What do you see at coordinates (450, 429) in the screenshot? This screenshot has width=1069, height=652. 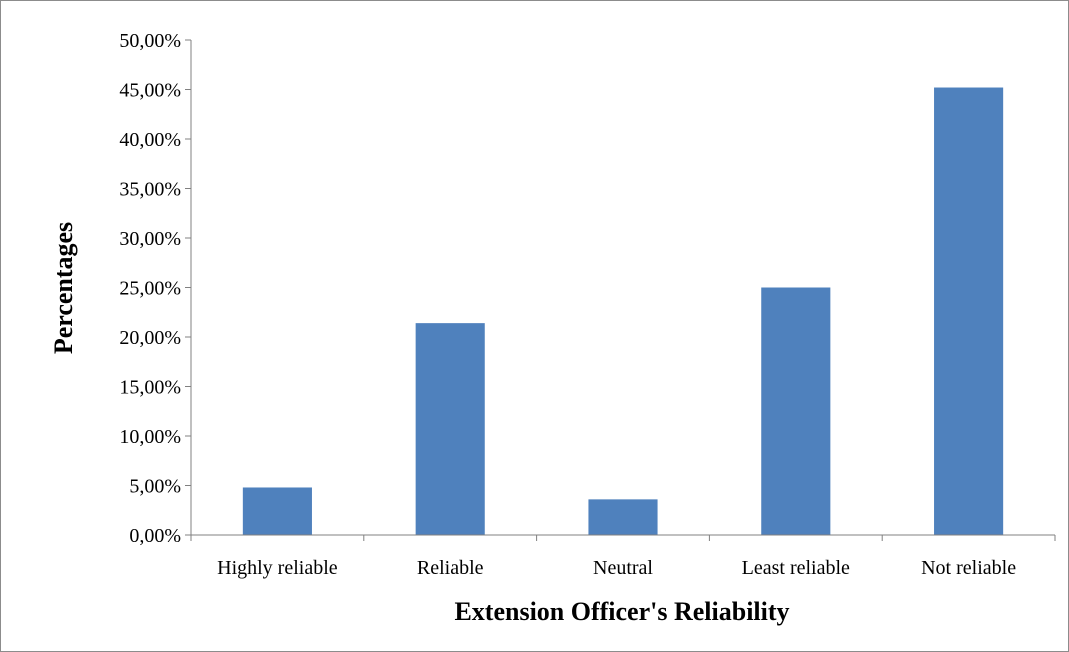 I see `bar-reliable` at bounding box center [450, 429].